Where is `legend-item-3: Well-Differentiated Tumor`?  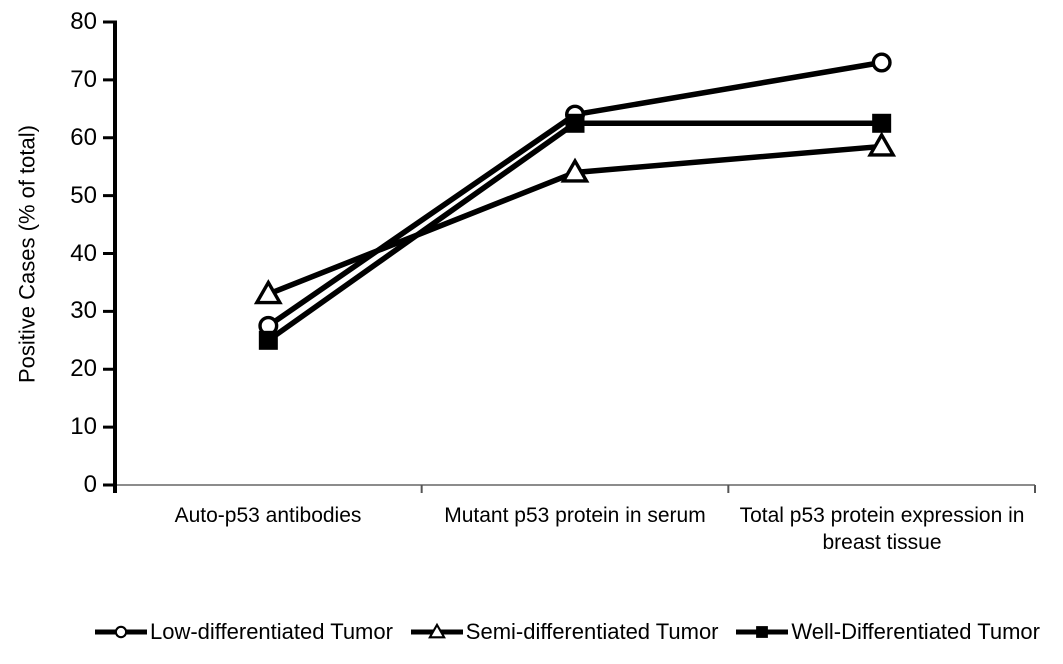 legend-item-3: Well-Differentiated Tumor is located at coordinates (888, 632).